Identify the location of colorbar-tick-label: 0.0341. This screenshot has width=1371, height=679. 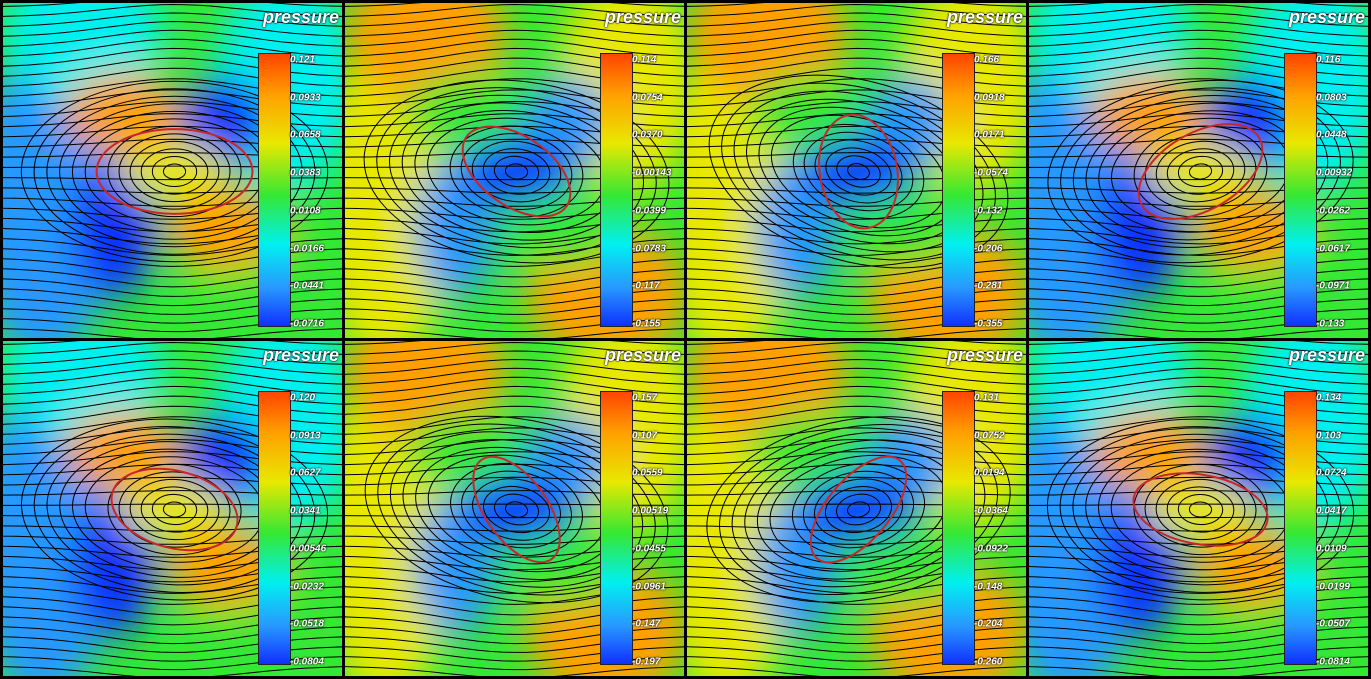
(305, 511).